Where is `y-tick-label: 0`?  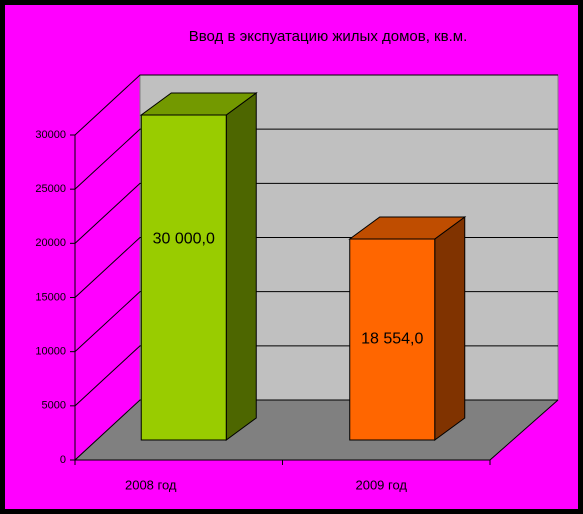 y-tick-label: 0 is located at coordinates (63, 460).